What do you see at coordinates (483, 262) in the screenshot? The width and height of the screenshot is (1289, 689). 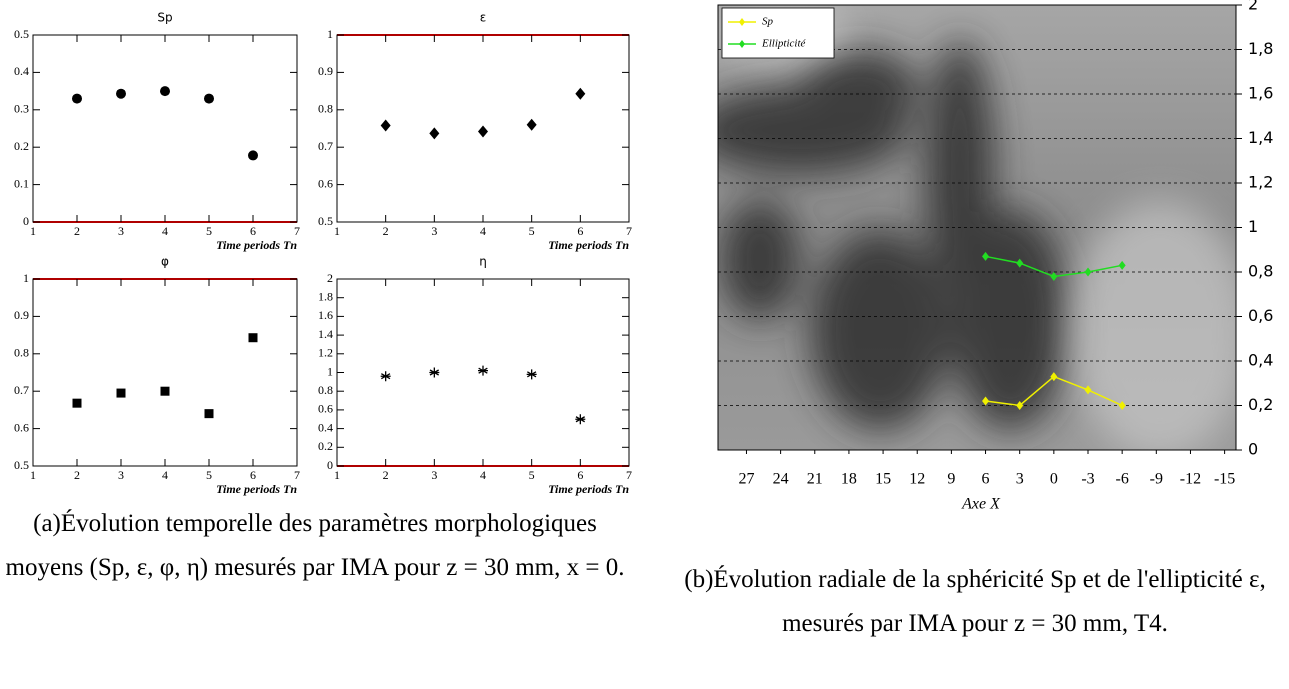 I see `chart-title: η` at bounding box center [483, 262].